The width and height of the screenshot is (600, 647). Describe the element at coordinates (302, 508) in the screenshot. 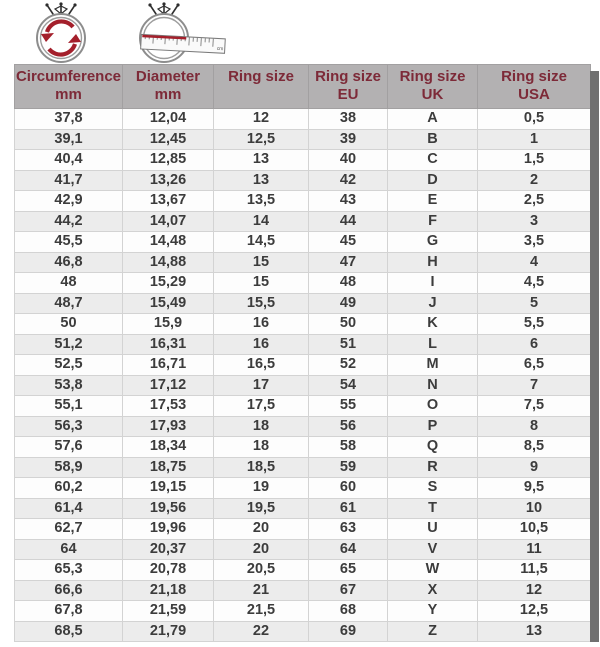

I see `table-row: 61,4 19,56 19,5 61 T 10` at that location.